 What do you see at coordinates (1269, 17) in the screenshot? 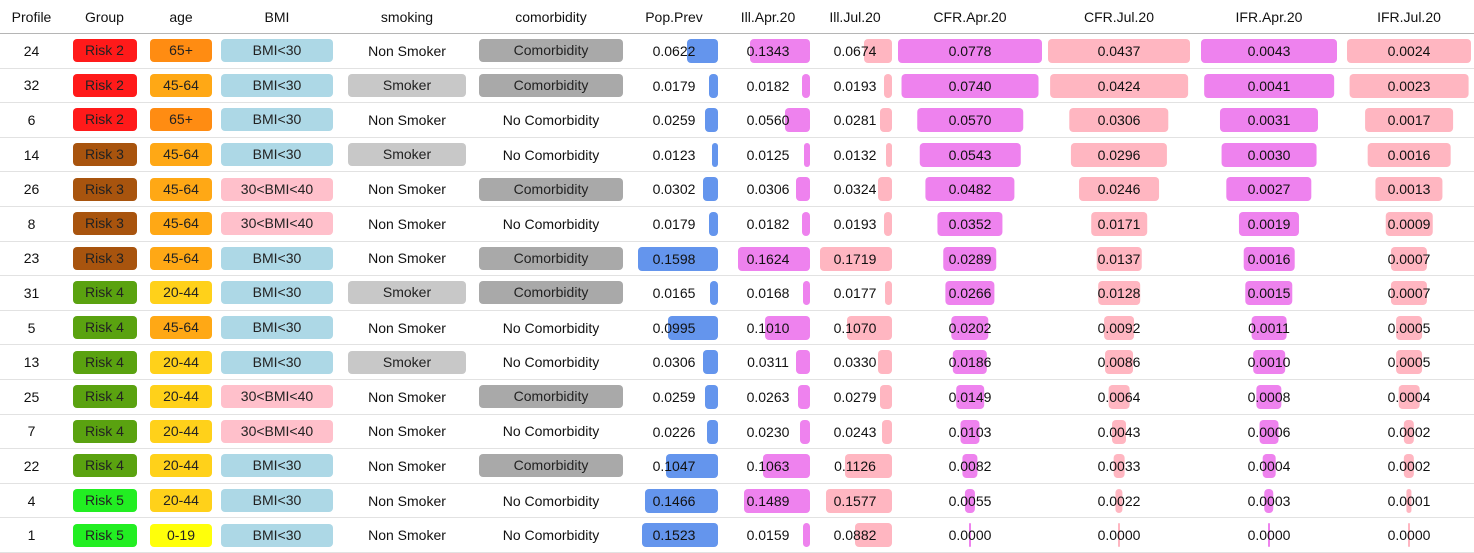
I see `col-header-ifr-apr20: IFR.Apr.20` at bounding box center [1269, 17].